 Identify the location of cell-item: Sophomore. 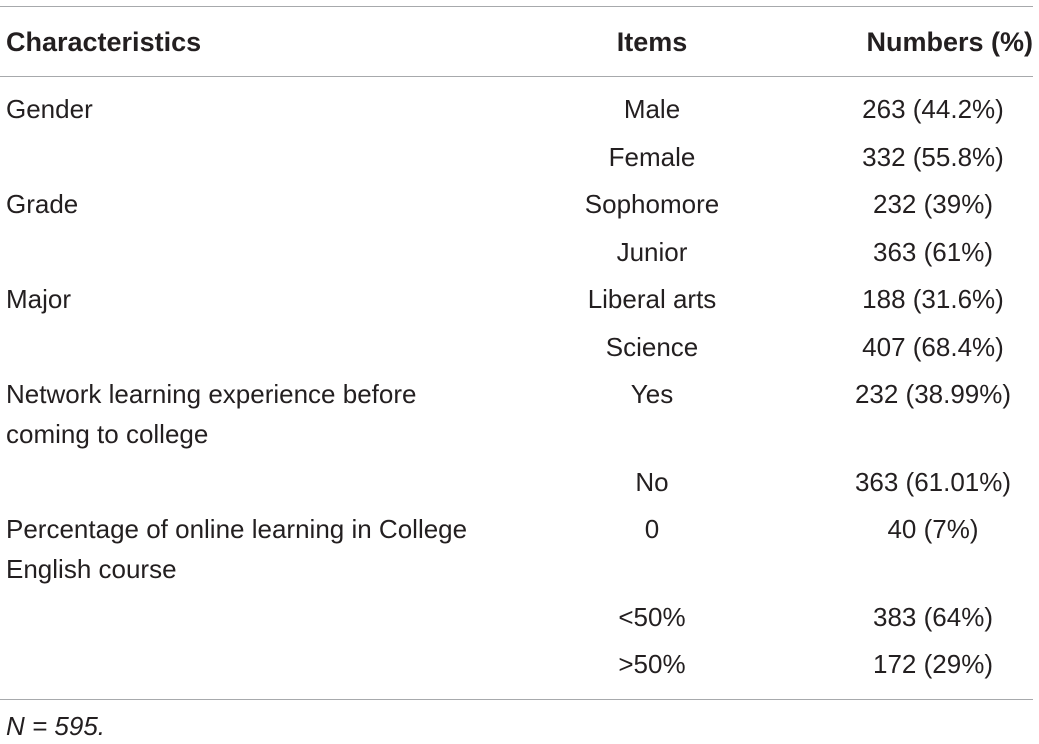
(652, 204).